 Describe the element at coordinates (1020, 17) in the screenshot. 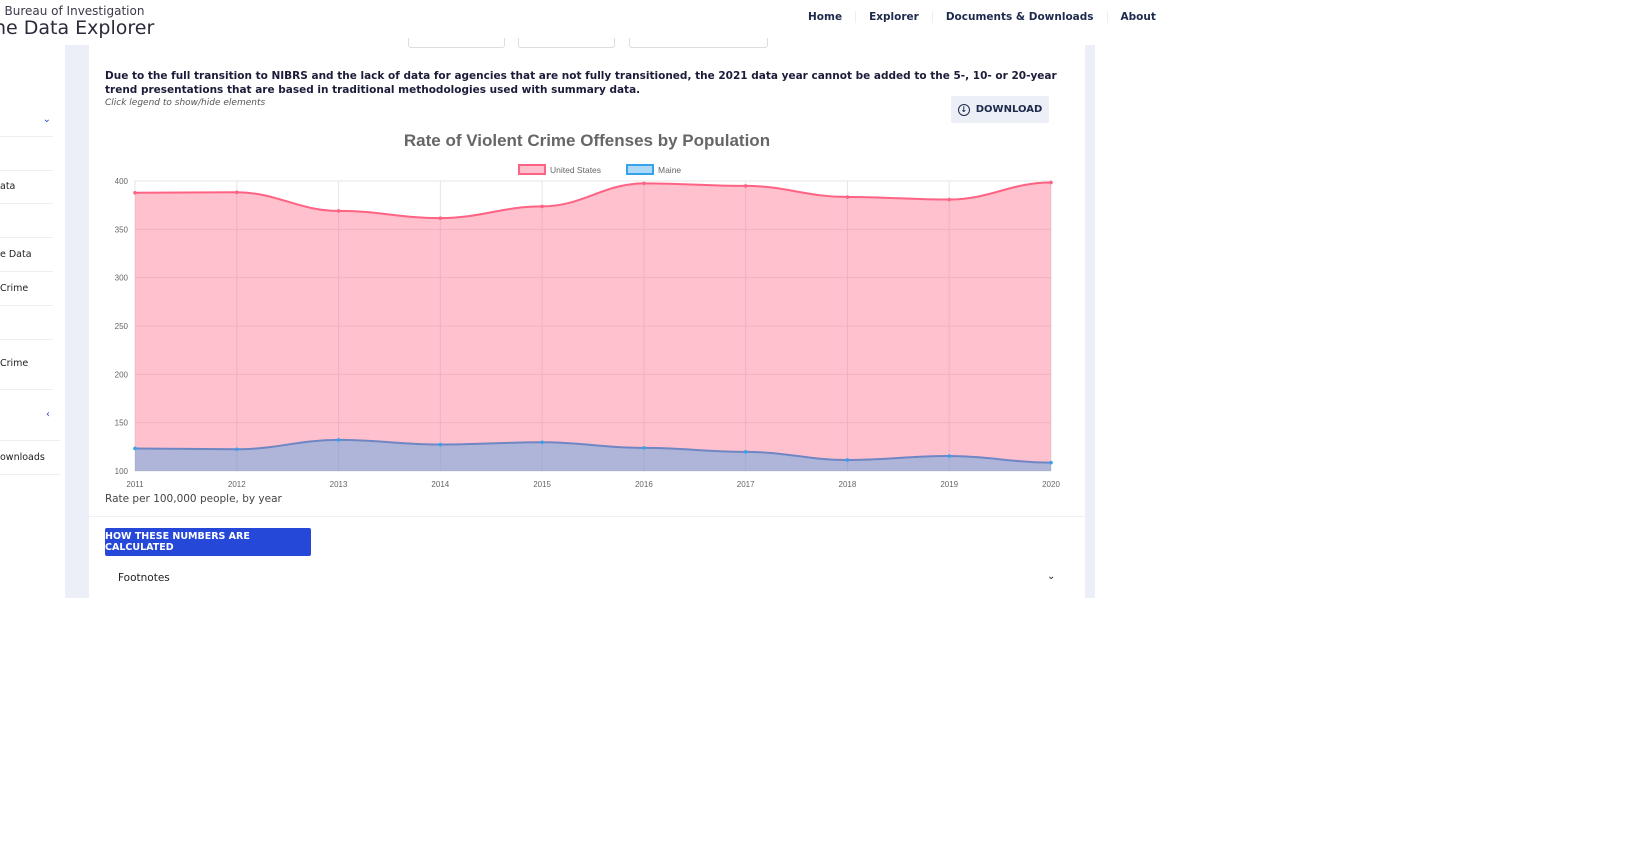

I see `nav-documents-downloads: Documents & Downloads` at that location.